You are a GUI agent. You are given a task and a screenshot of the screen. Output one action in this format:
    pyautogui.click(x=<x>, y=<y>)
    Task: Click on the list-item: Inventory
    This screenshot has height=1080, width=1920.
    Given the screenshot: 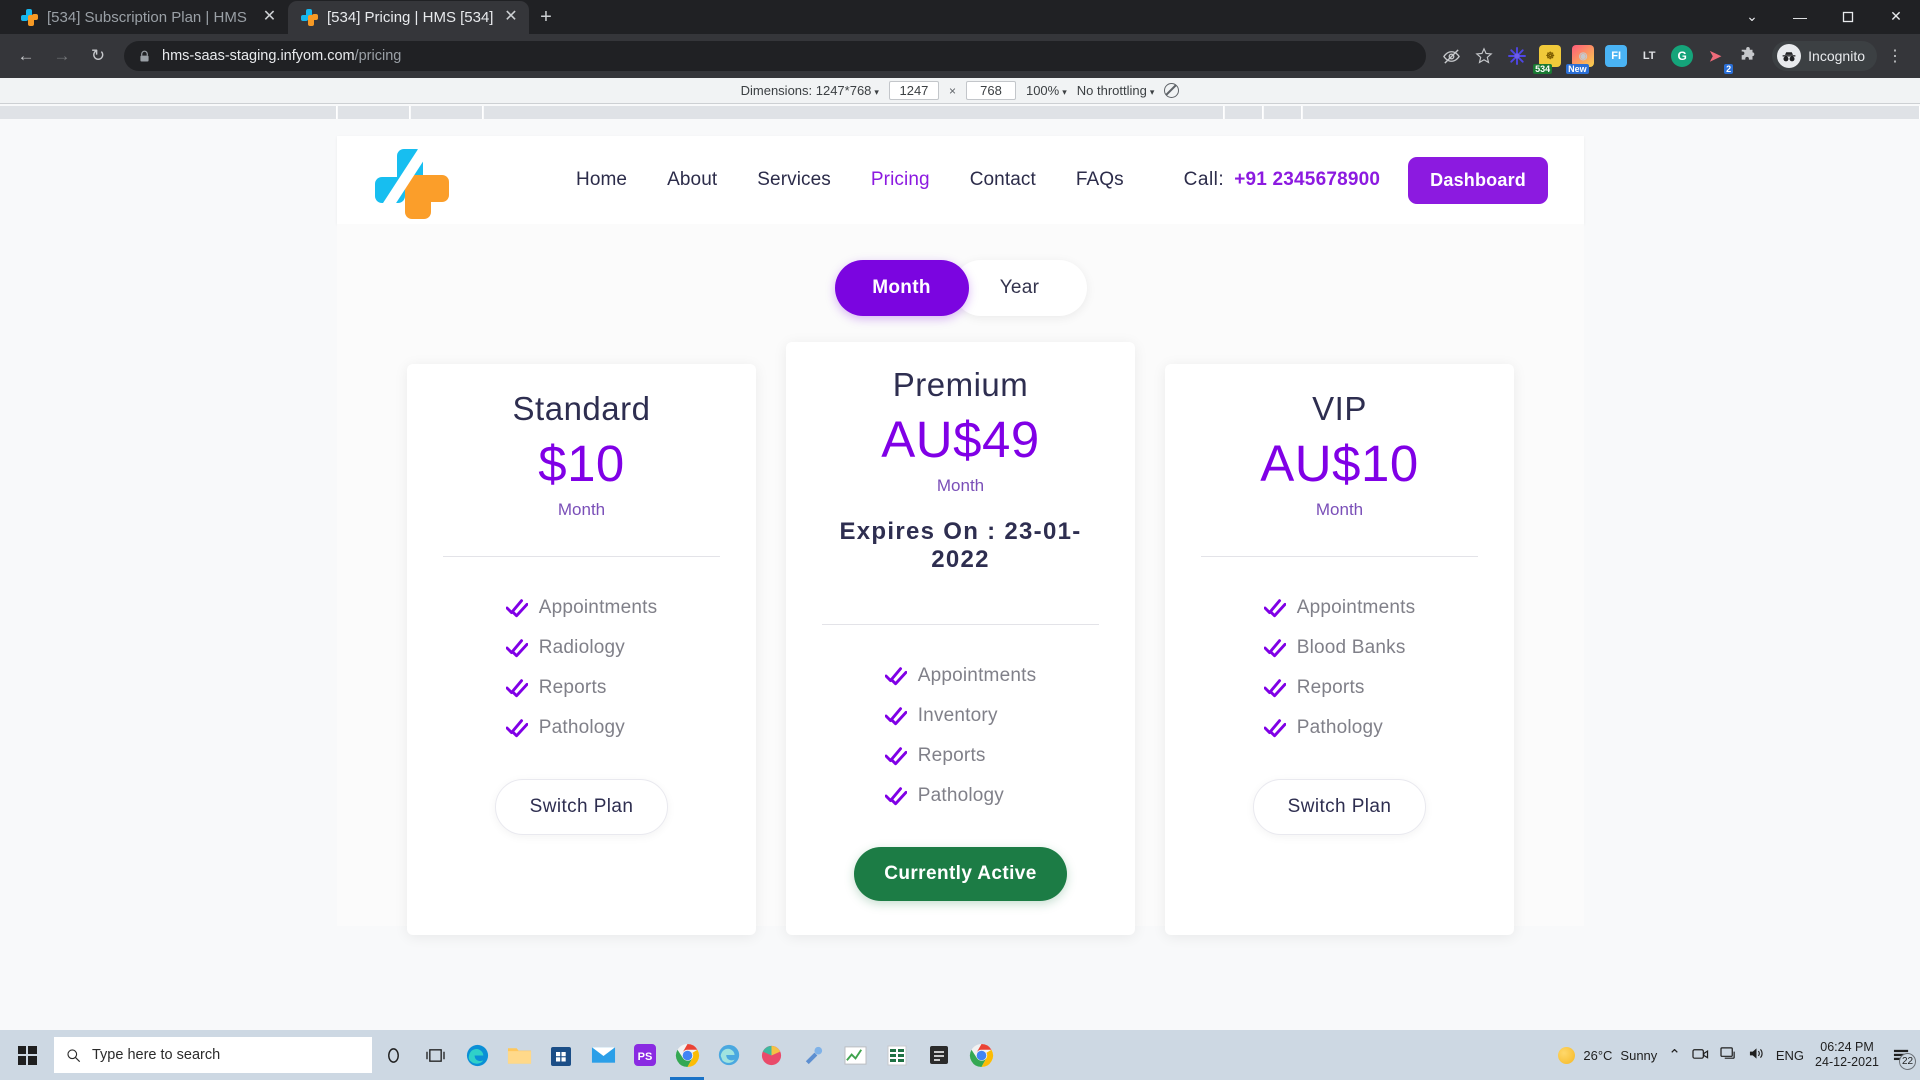 What is the action you would take?
    pyautogui.click(x=960, y=716)
    